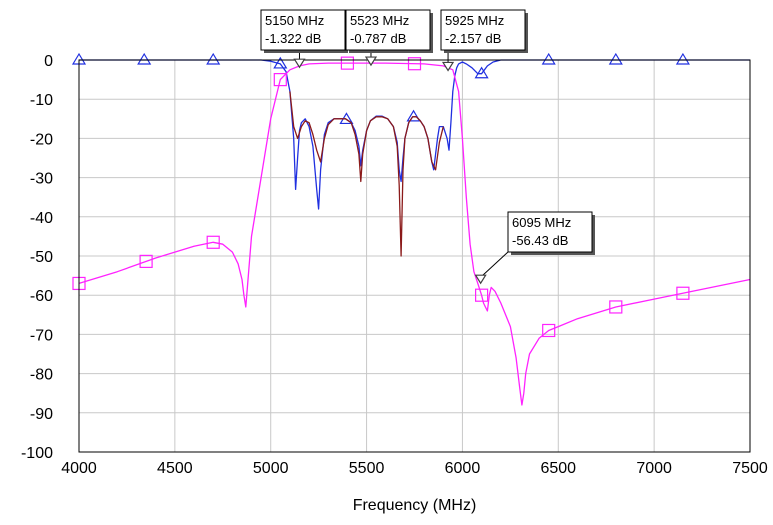 The width and height of the screenshot is (773, 525). I want to click on y-tick-label: -90, so click(41, 414).